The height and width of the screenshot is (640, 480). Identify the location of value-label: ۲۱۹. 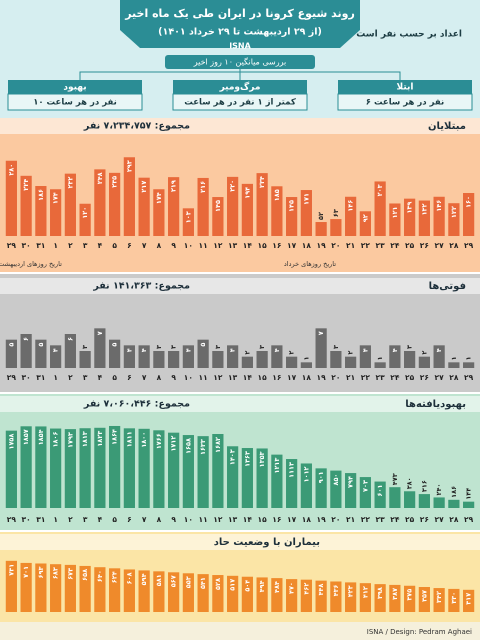
(174, 186).